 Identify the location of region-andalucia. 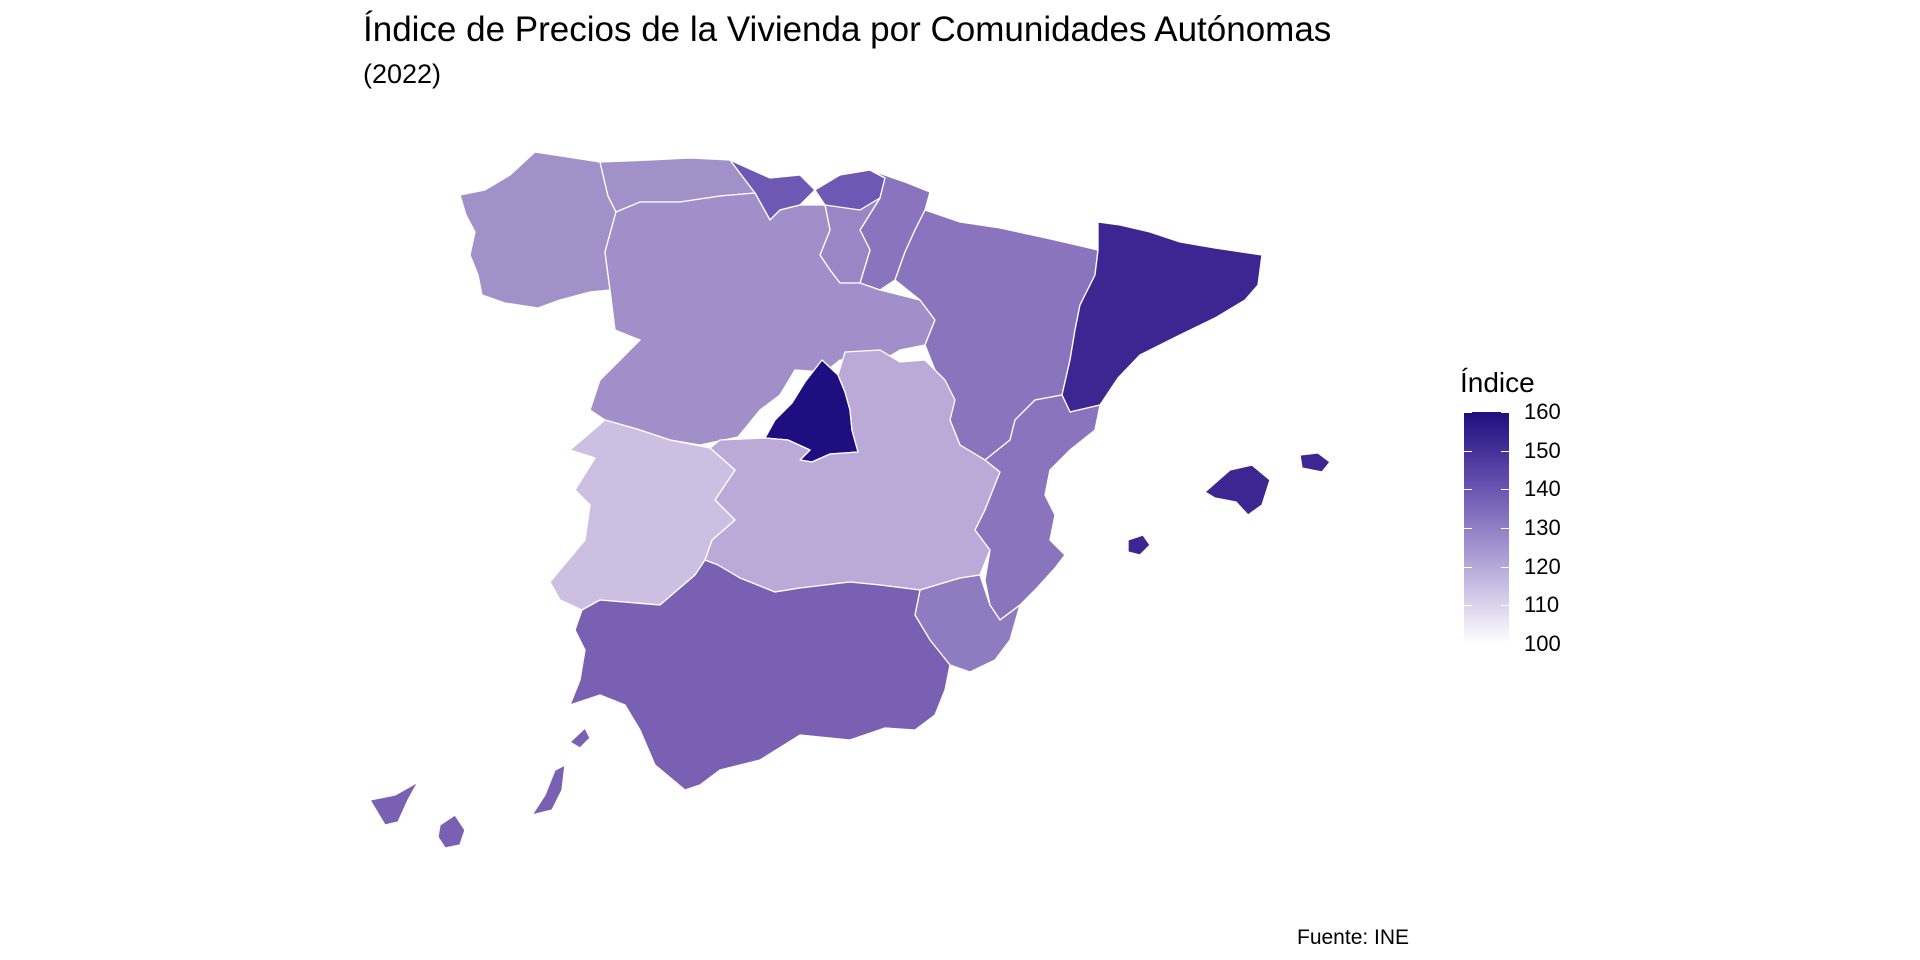
(760, 675).